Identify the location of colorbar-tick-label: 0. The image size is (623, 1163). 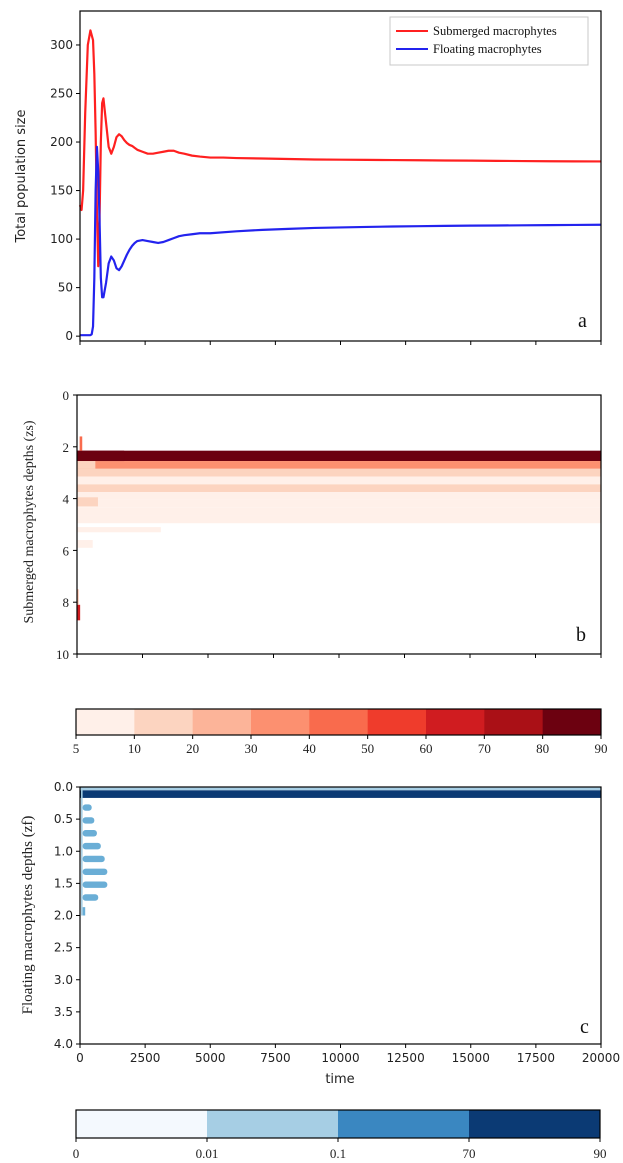
(76, 1153).